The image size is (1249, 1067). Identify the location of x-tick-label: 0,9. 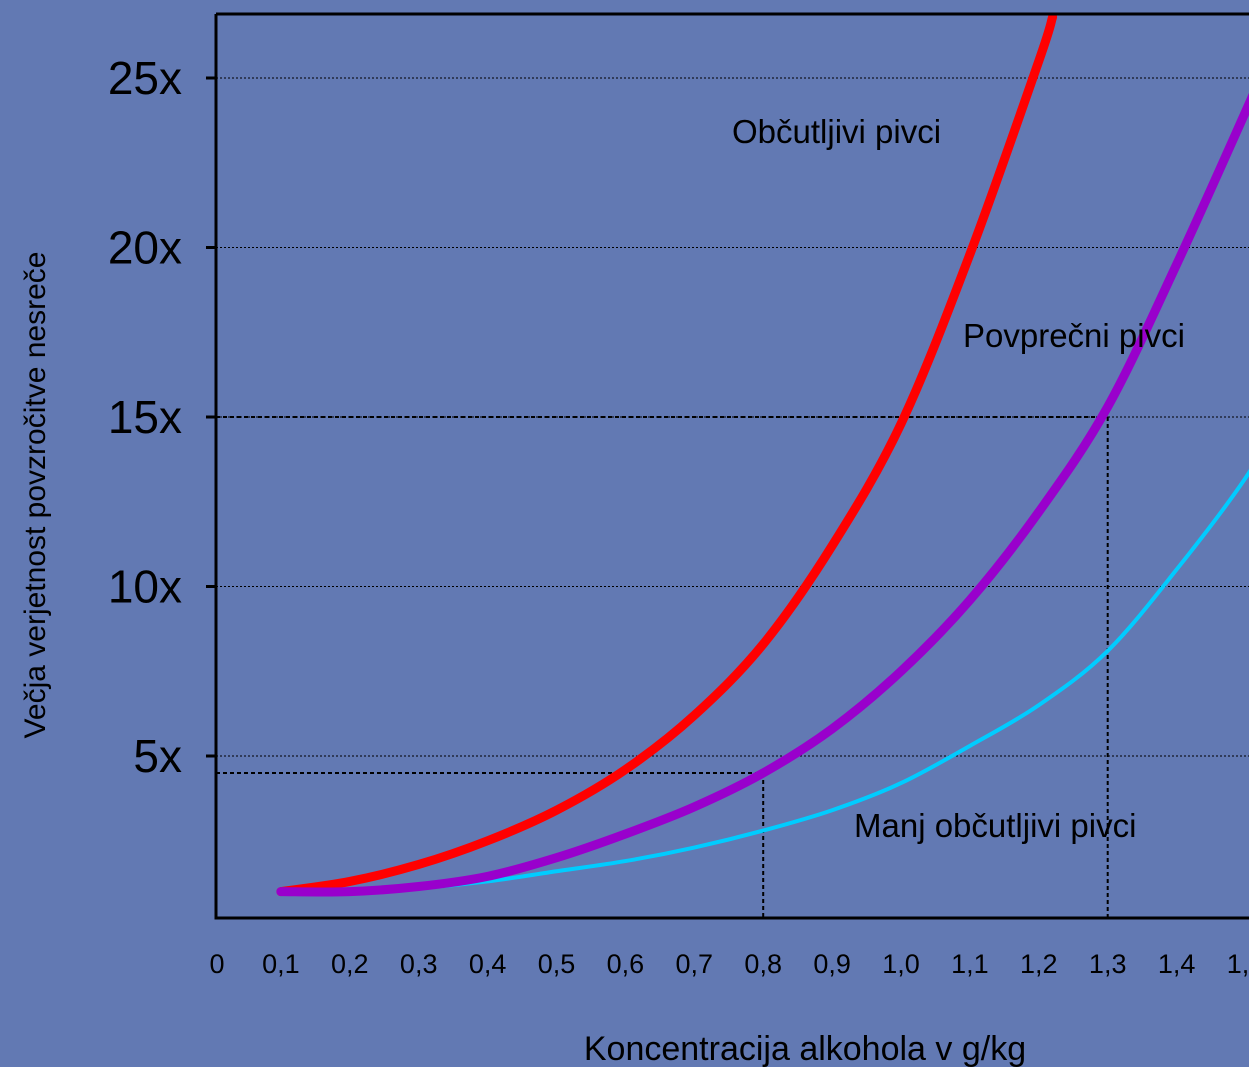
(832, 964).